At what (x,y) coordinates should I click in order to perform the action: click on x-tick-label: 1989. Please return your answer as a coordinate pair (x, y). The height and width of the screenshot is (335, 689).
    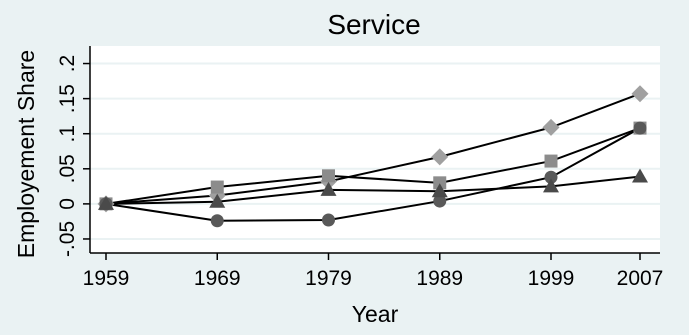
    Looking at the image, I should click on (439, 278).